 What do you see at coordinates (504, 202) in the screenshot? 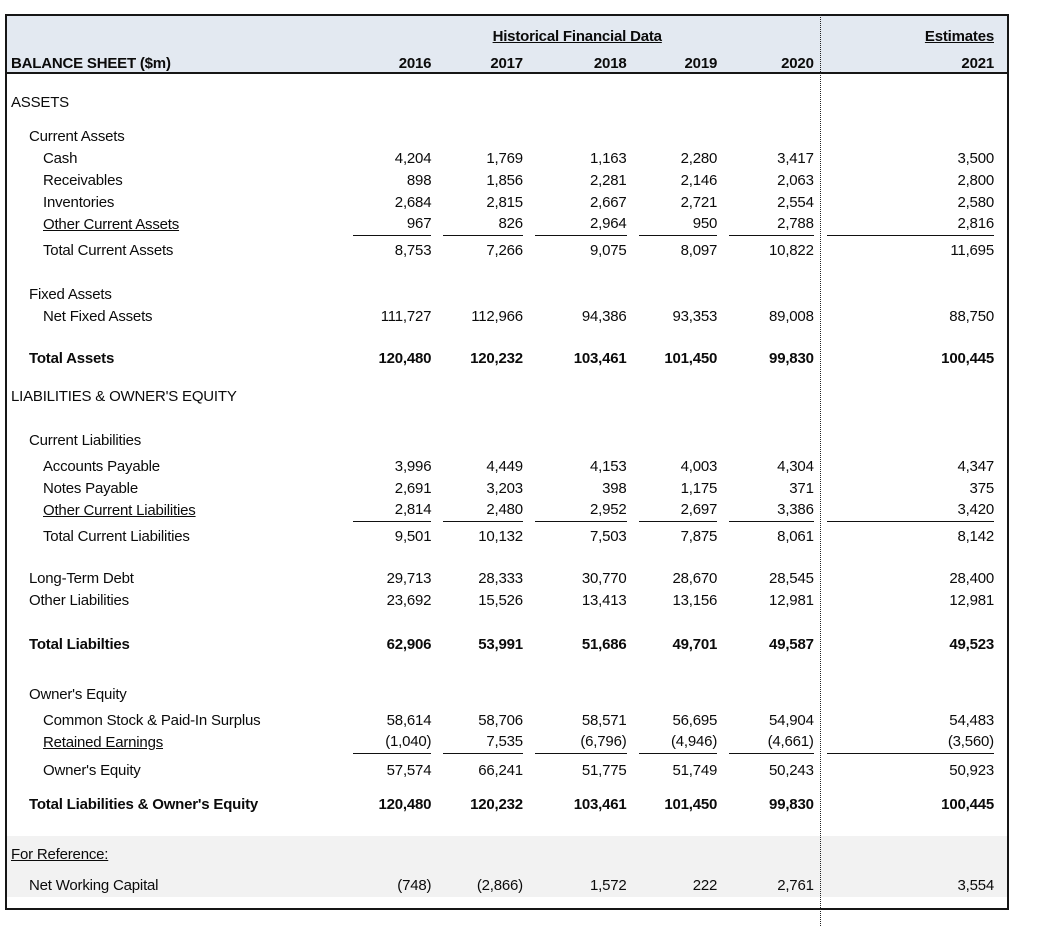
I see `value-cell: 2,815` at bounding box center [504, 202].